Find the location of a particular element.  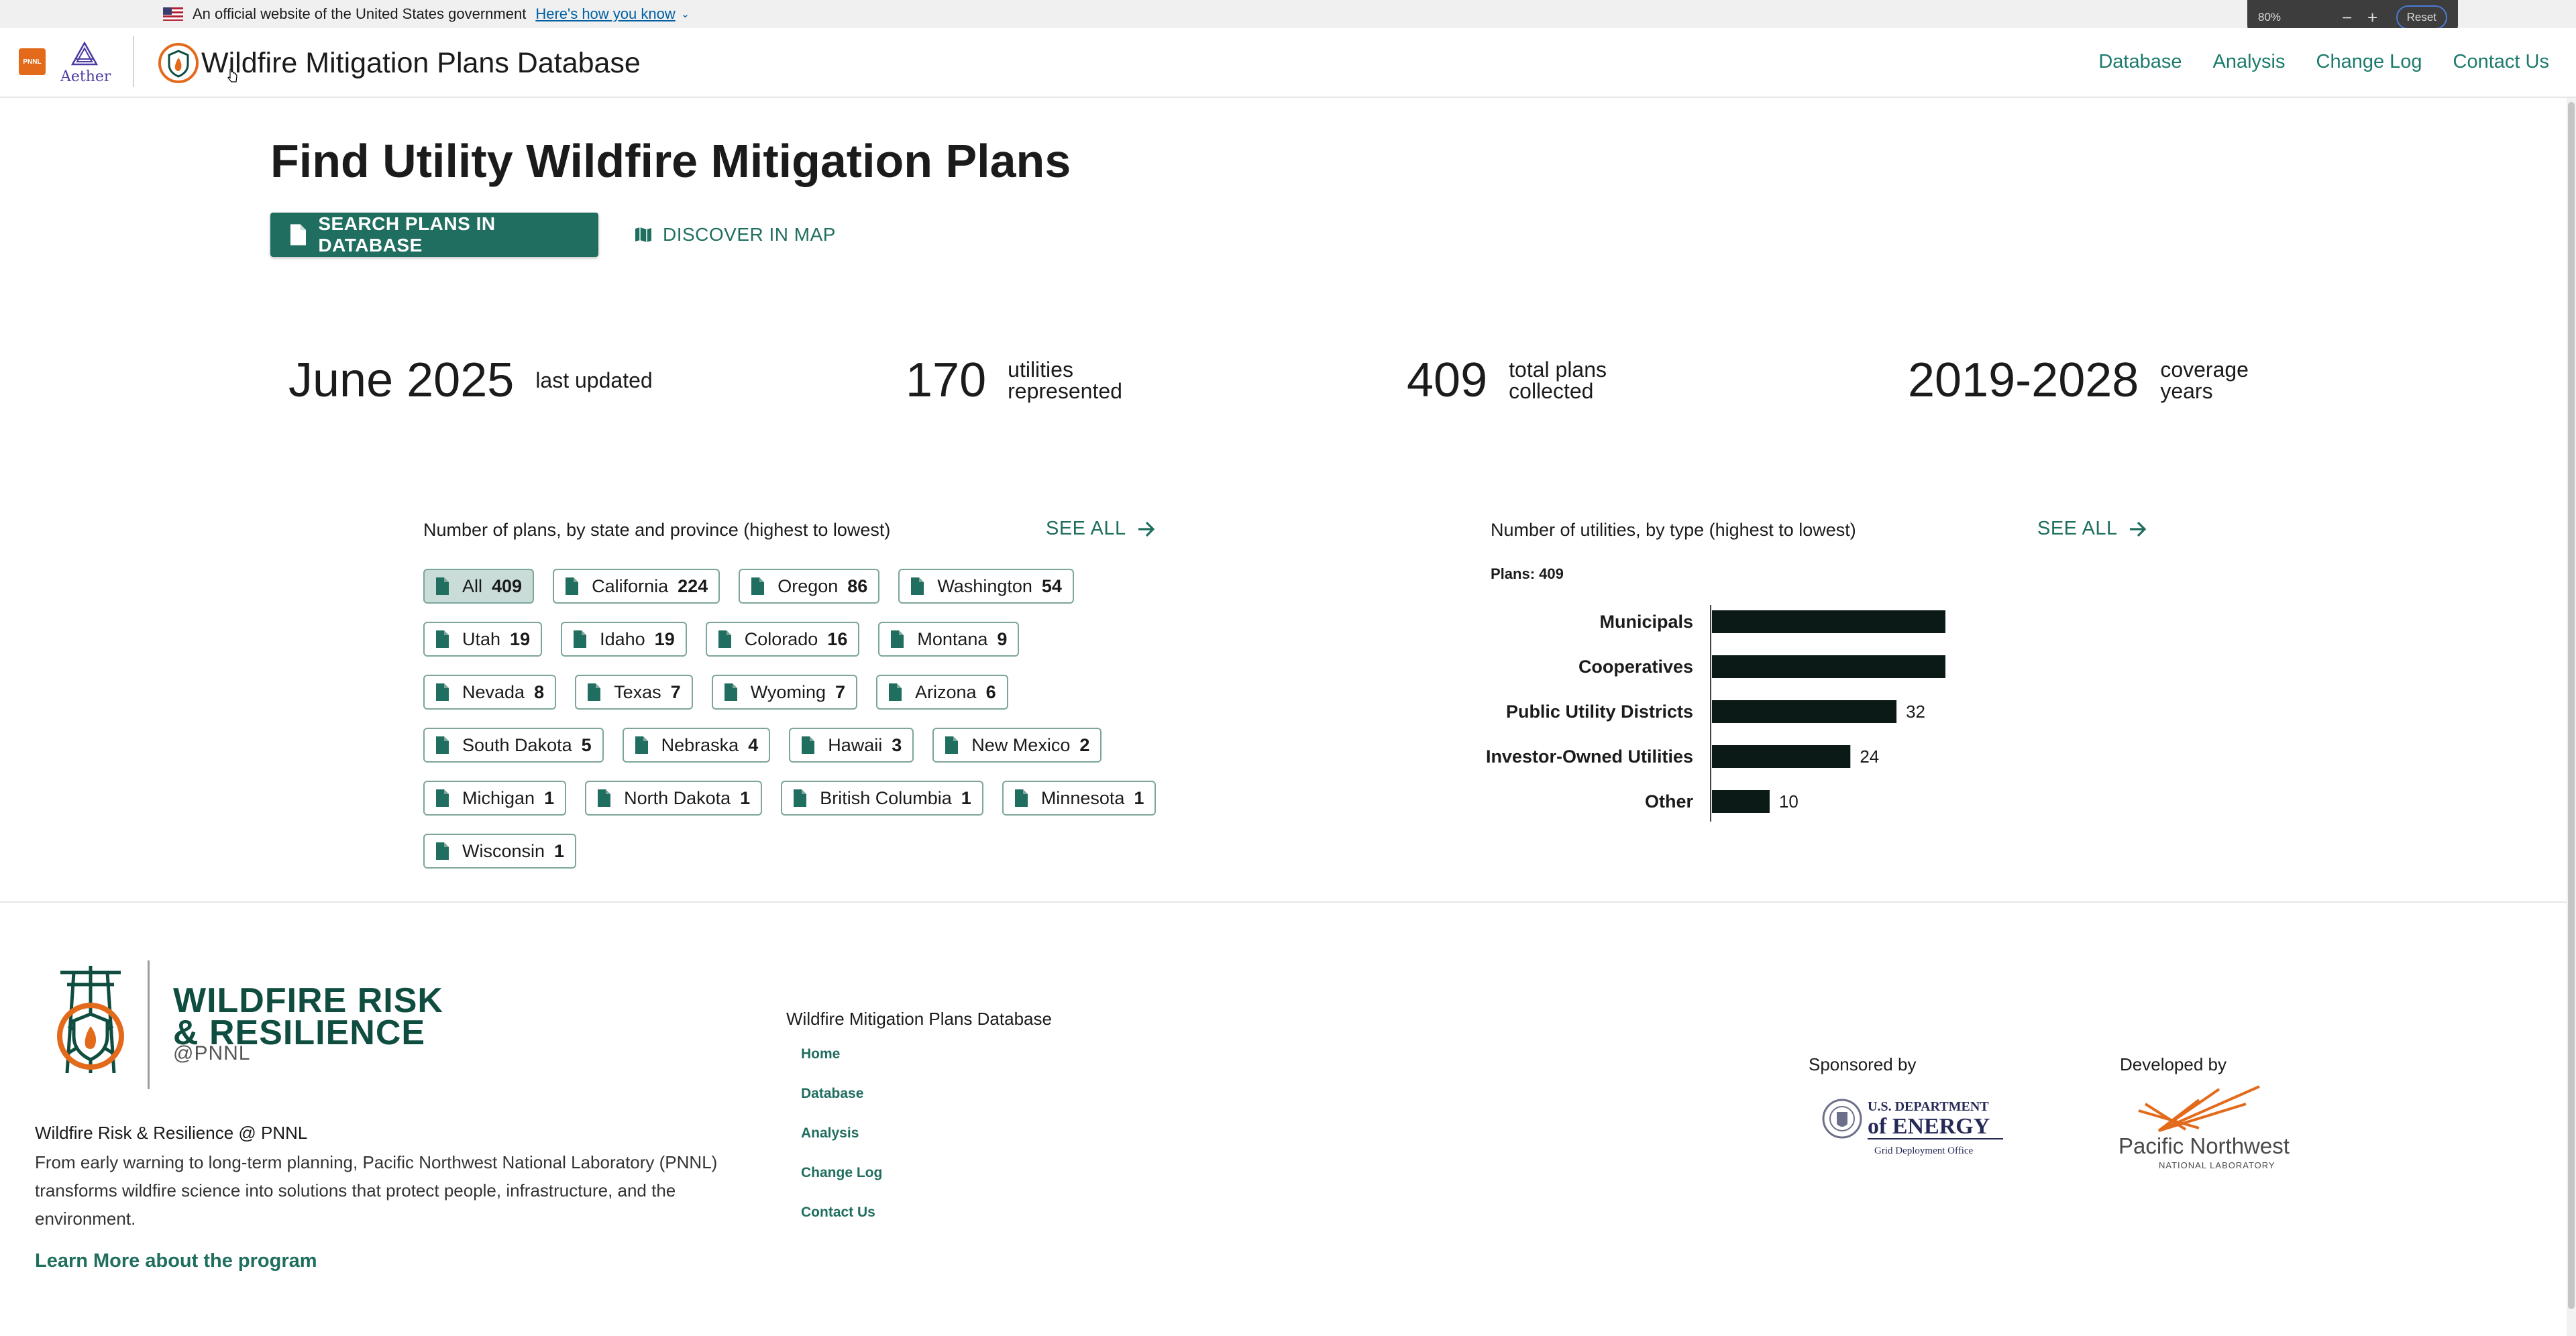

state-chip-north-dakota: North Dakota 1 is located at coordinates (674, 798).